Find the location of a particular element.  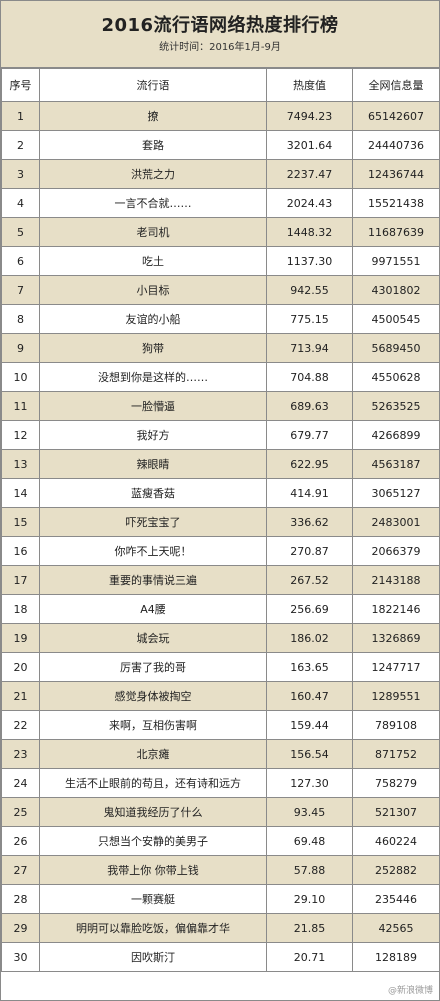

term-cell: 撩 is located at coordinates (153, 116).